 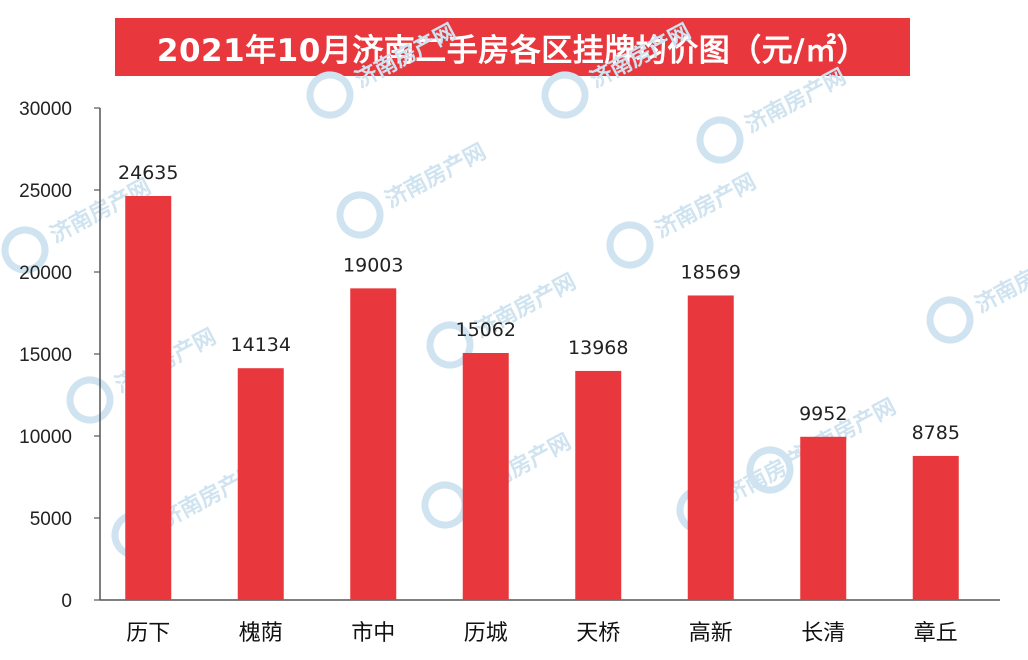 I want to click on x-tick-label: 高新, so click(x=711, y=633).